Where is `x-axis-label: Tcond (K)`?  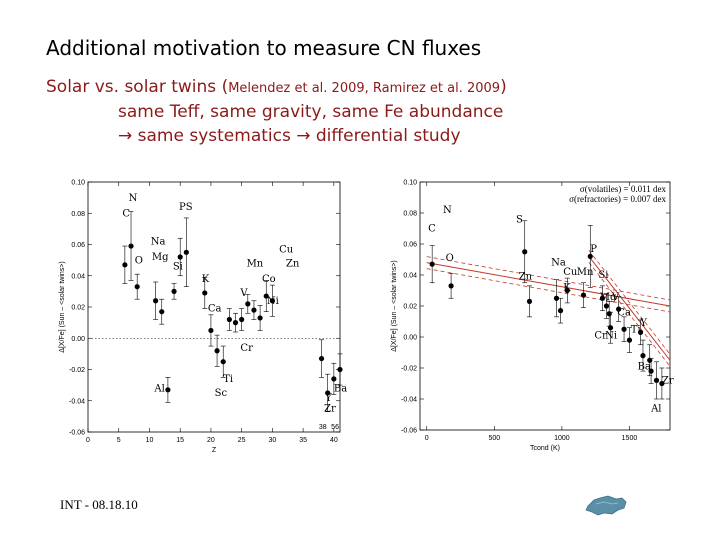
x-axis-label: Tcond (K) is located at coordinates (545, 448).